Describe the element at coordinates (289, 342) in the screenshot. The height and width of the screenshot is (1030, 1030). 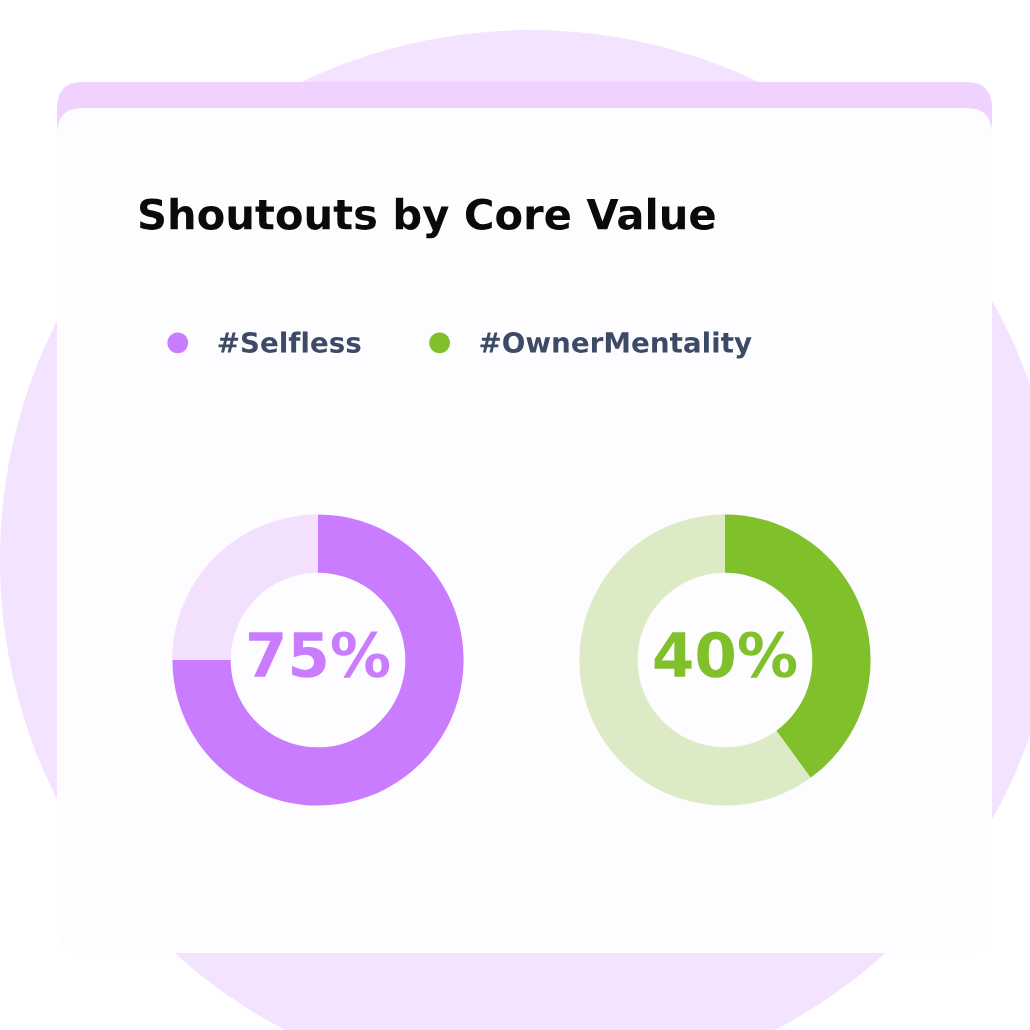
I see `legend-label: #Selfless` at that location.